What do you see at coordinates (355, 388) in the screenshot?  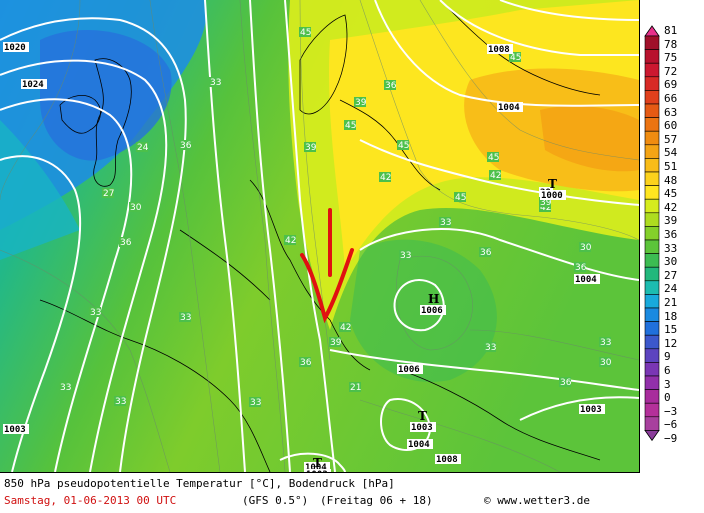 I see `isotherm-label: 21` at bounding box center [355, 388].